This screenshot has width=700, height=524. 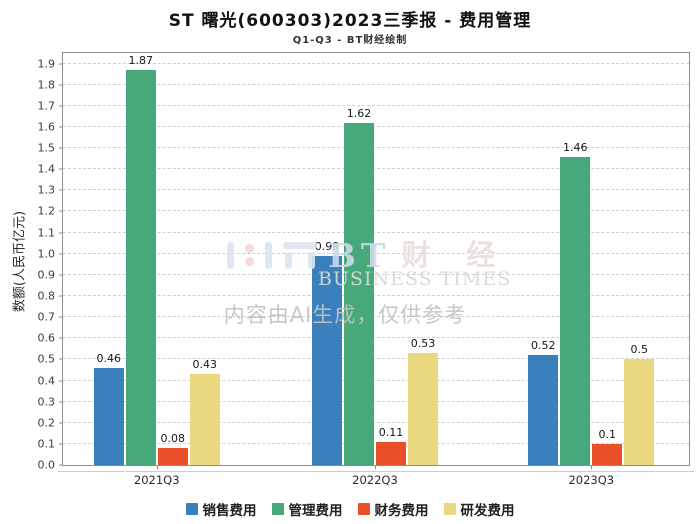 What do you see at coordinates (108, 358) in the screenshot?
I see `bar-value-label: 0.46` at bounding box center [108, 358].